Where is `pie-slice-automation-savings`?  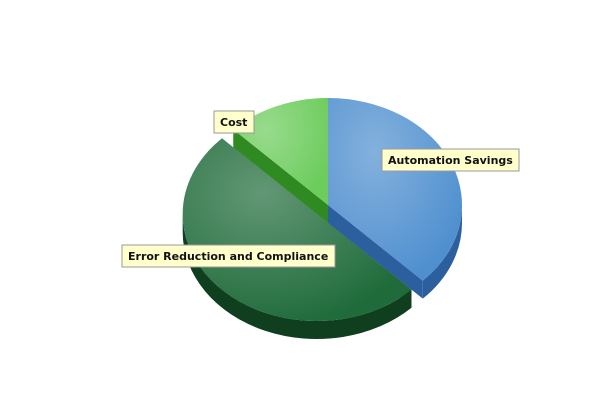 pie-slice-automation-savings is located at coordinates (395, 189).